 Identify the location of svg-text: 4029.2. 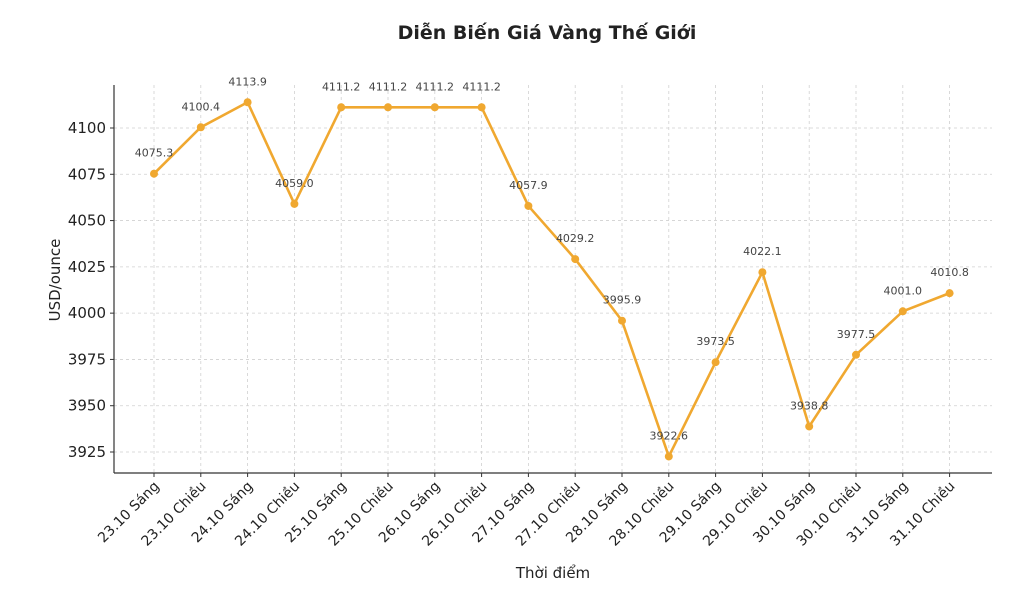
(575, 238).